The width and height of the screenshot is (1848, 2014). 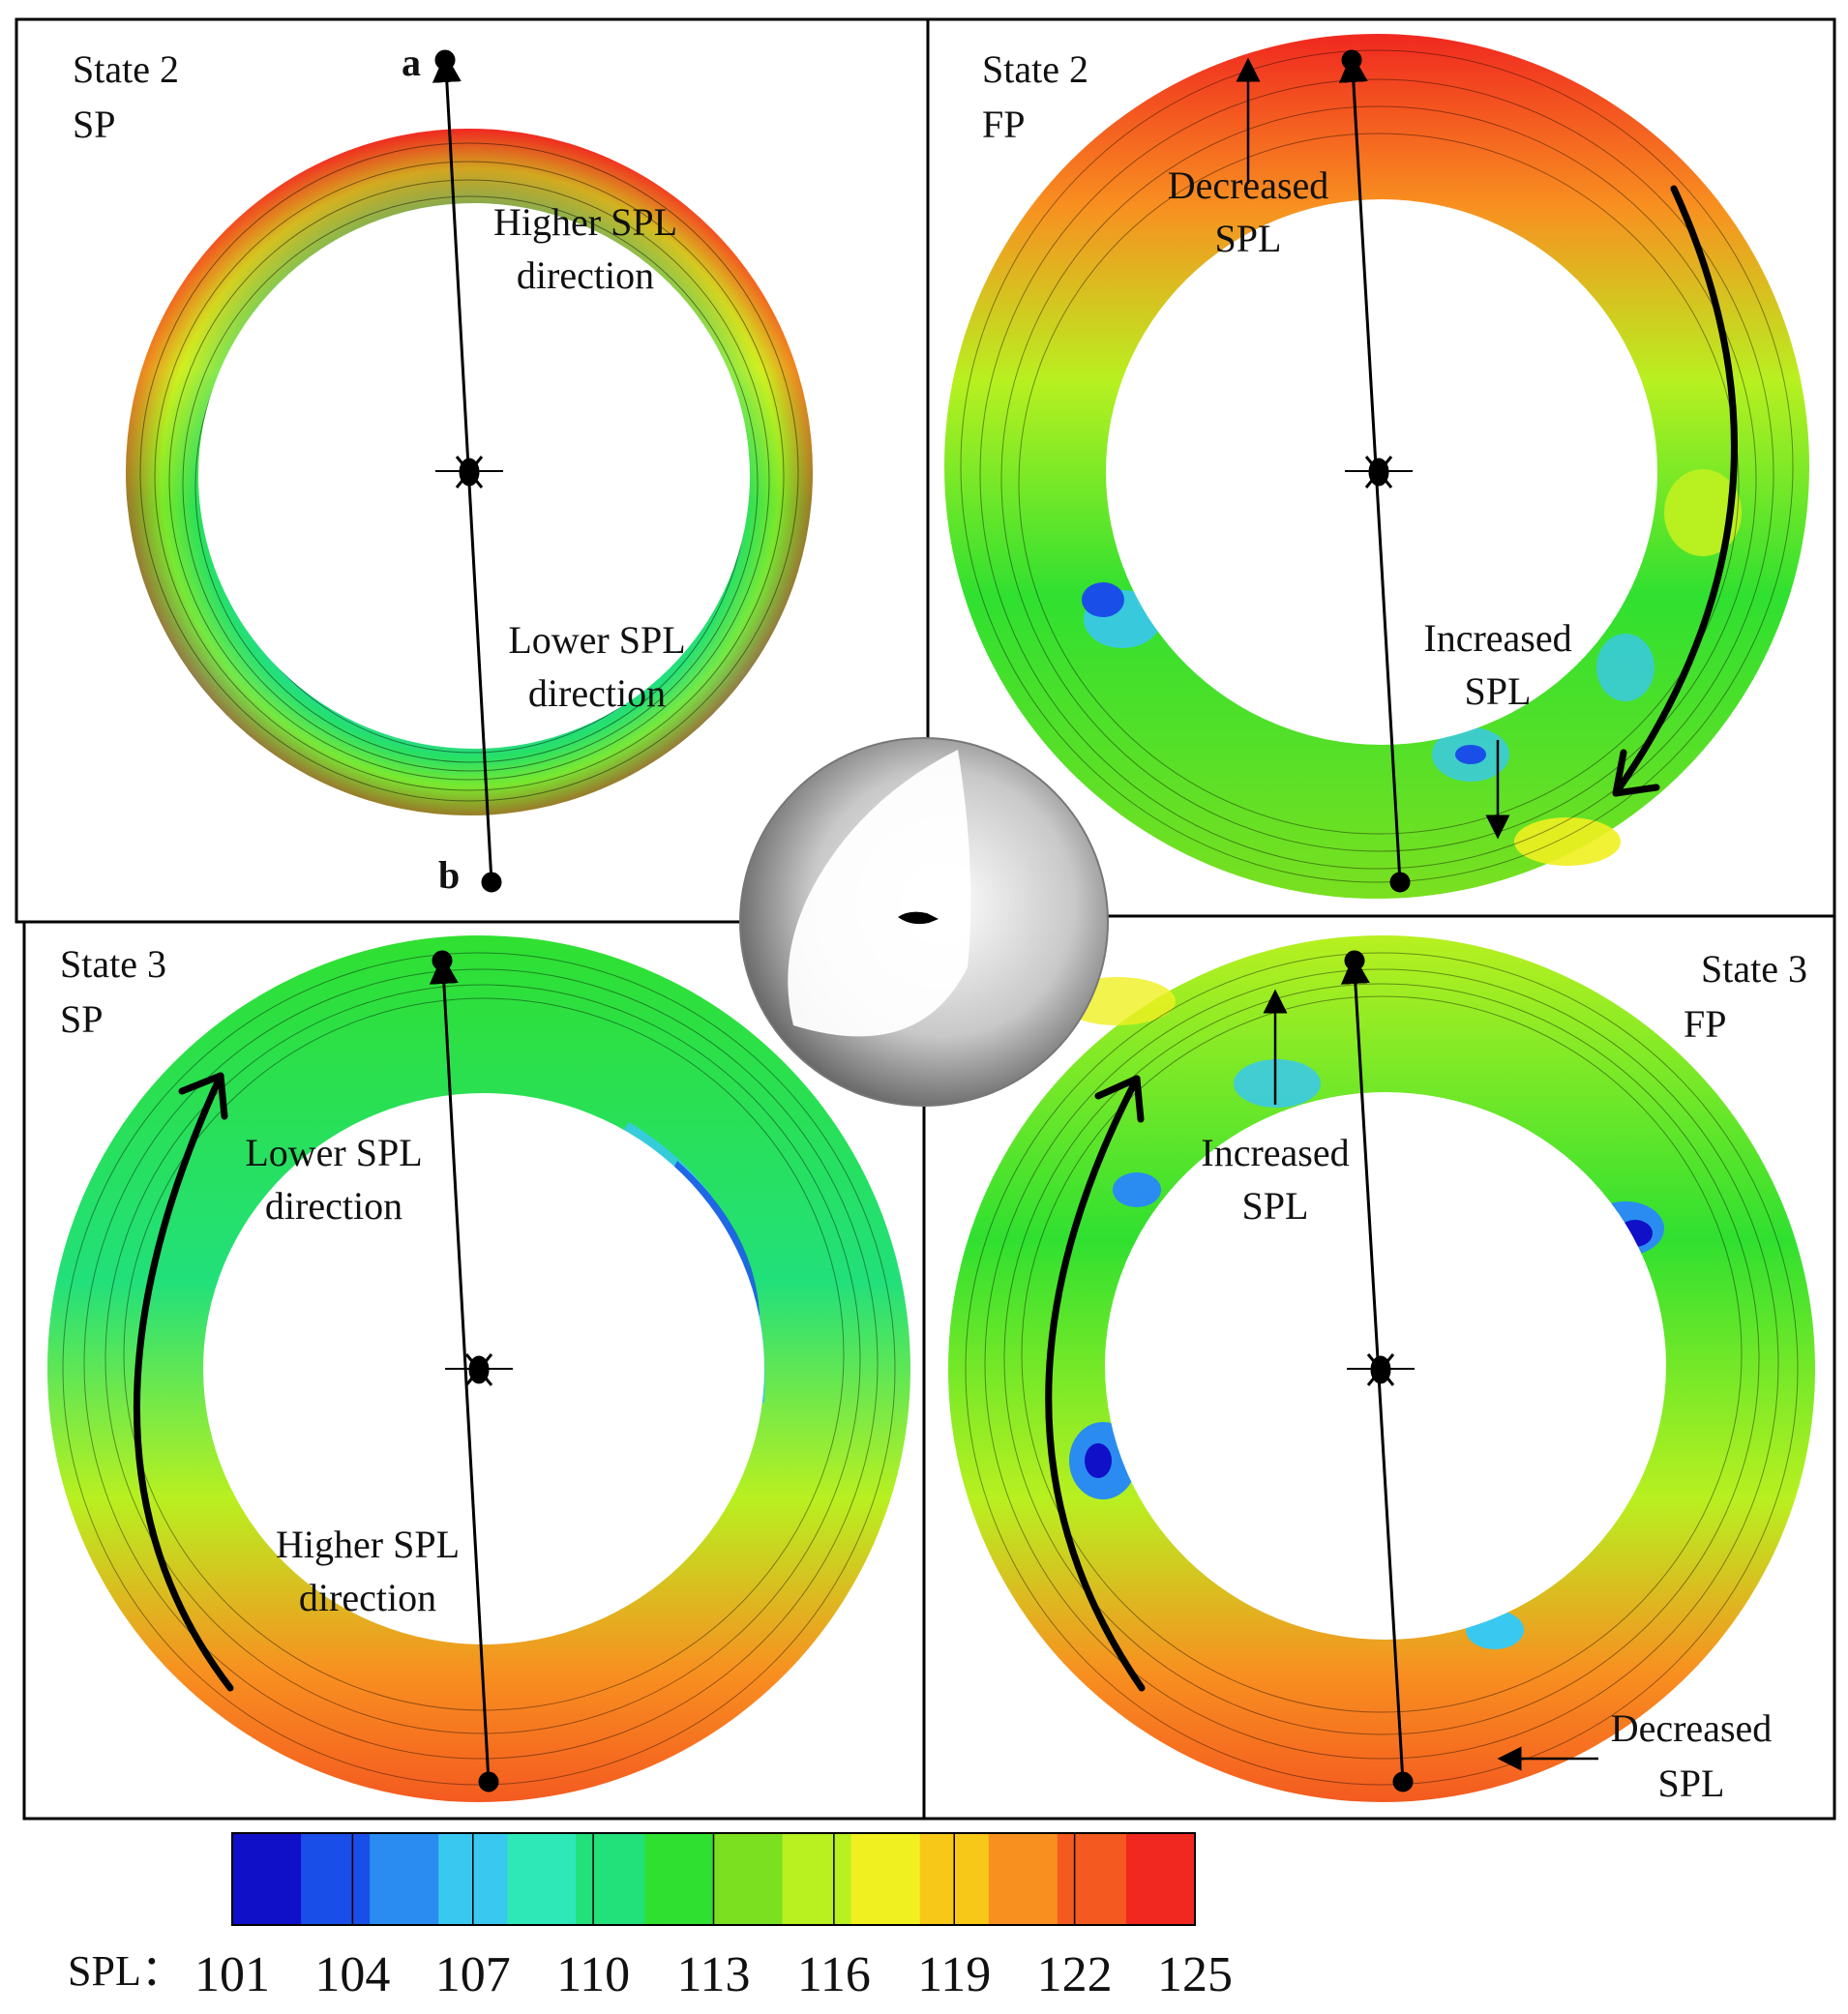 I want to click on spl-colorbar, so click(x=713, y=1879).